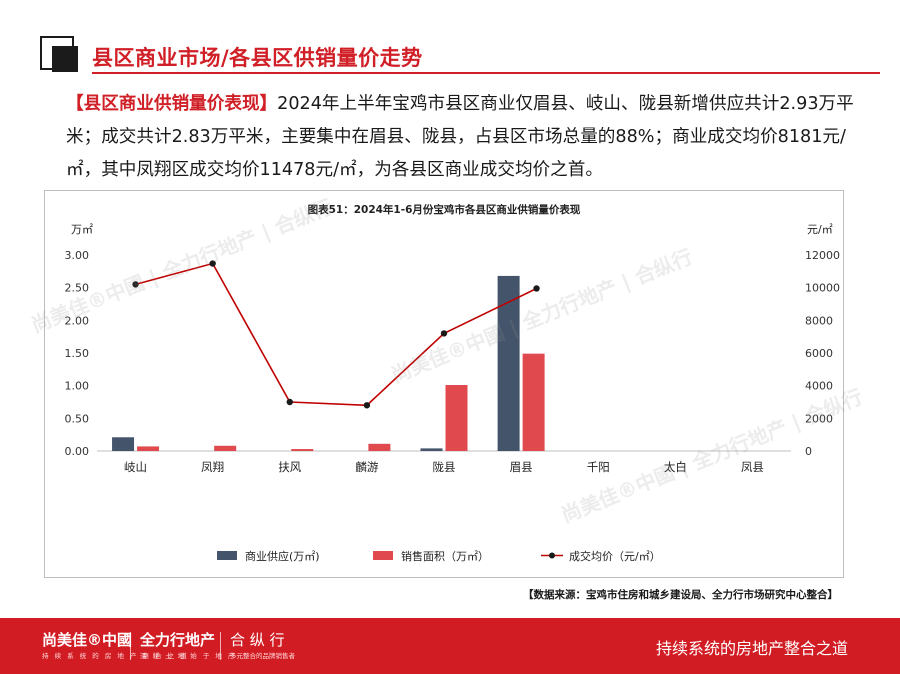 The height and width of the screenshot is (674, 900). What do you see at coordinates (460, 56) in the screenshot?
I see `section-header: 县区商业市场/各县区供销量价走势` at bounding box center [460, 56].